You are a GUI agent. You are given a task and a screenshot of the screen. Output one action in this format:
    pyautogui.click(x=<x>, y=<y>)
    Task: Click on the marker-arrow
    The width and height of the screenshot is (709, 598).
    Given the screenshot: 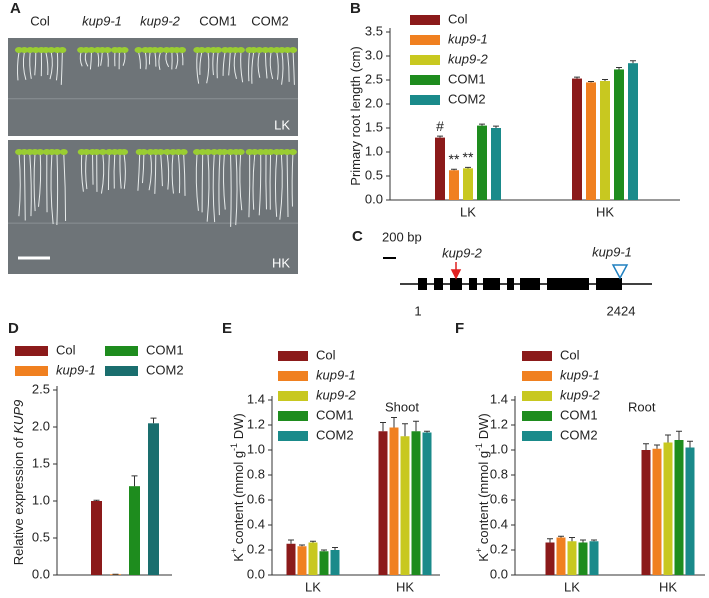 What is the action you would take?
    pyautogui.click(x=456, y=271)
    